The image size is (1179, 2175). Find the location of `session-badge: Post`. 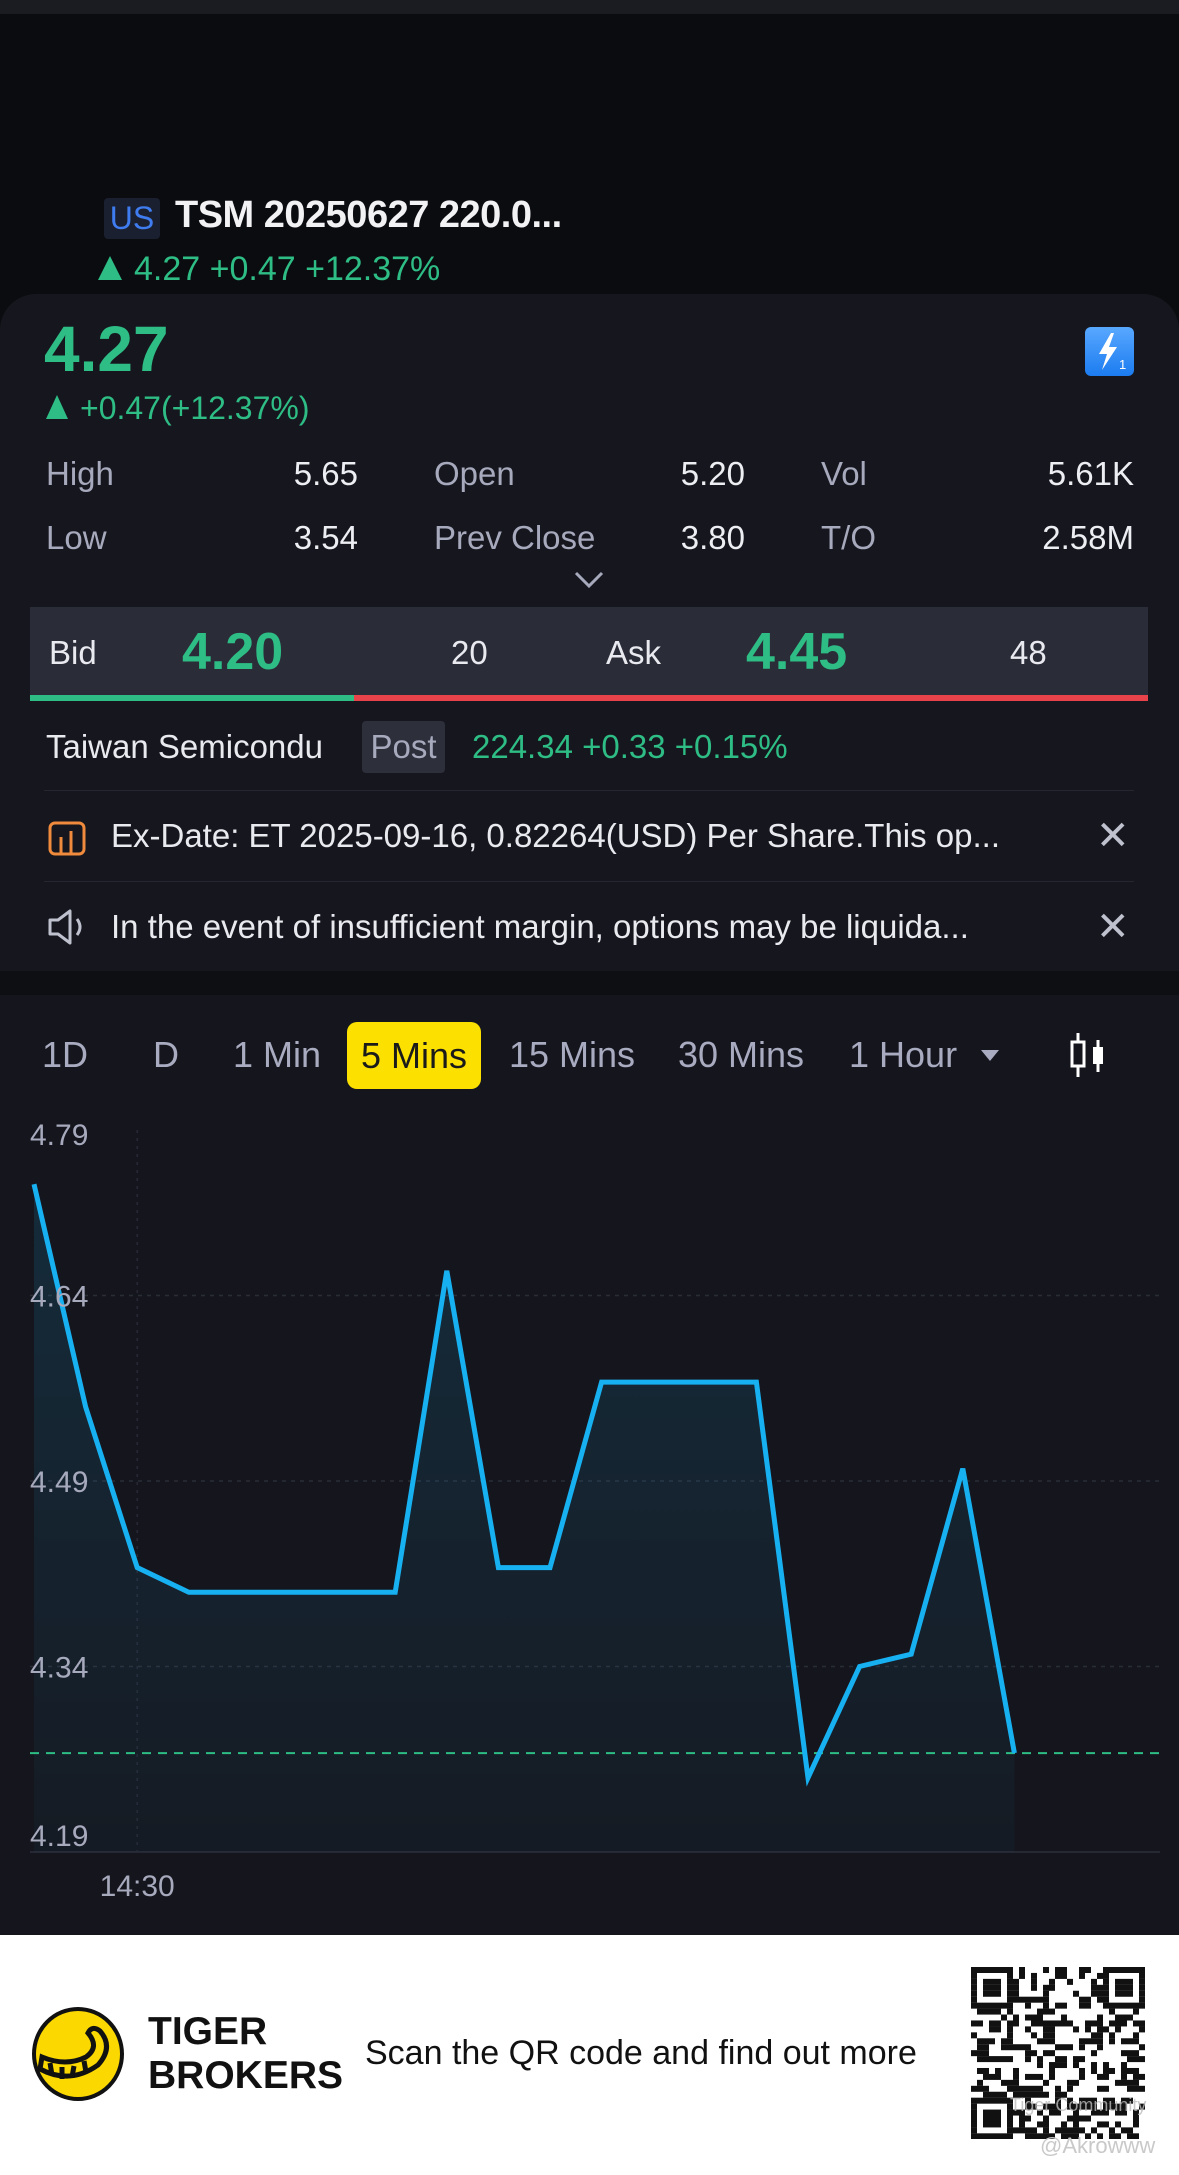

session-badge: Post is located at coordinates (403, 747).